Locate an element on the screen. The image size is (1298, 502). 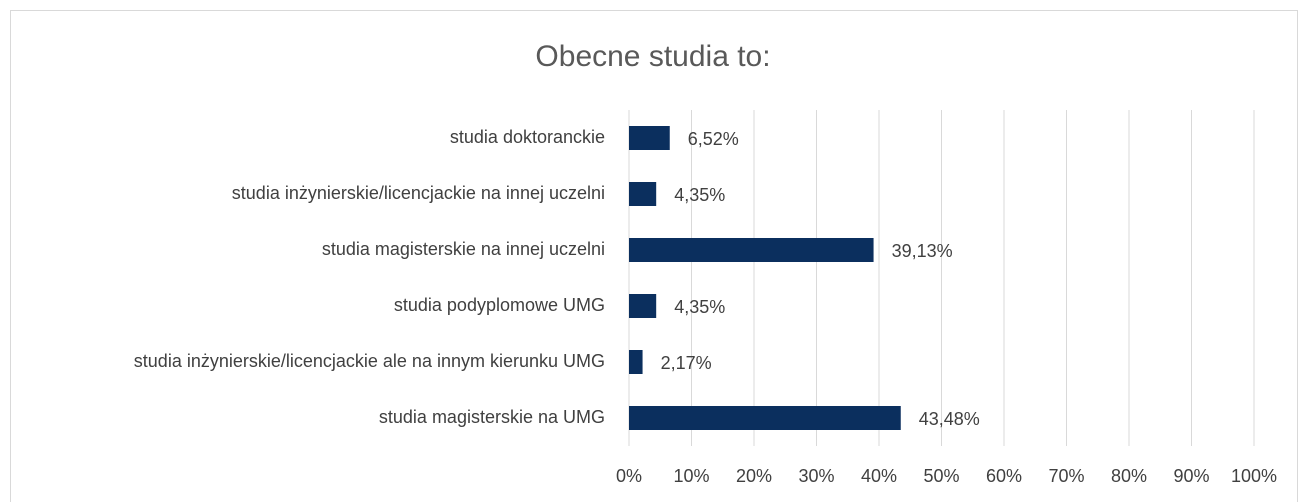
x-tick-label: 10% is located at coordinates (691, 476).